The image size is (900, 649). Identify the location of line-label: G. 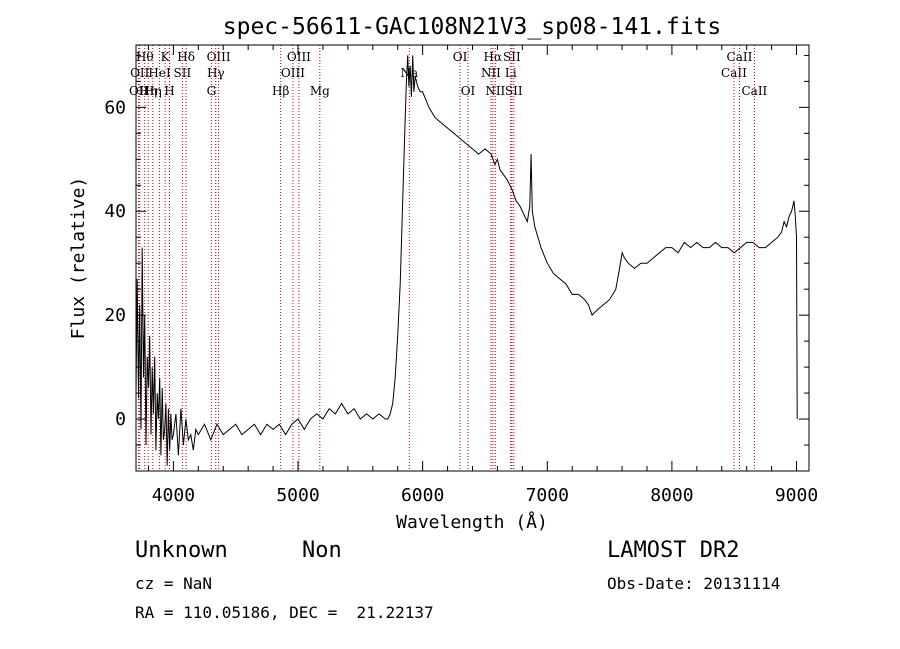
(212, 91).